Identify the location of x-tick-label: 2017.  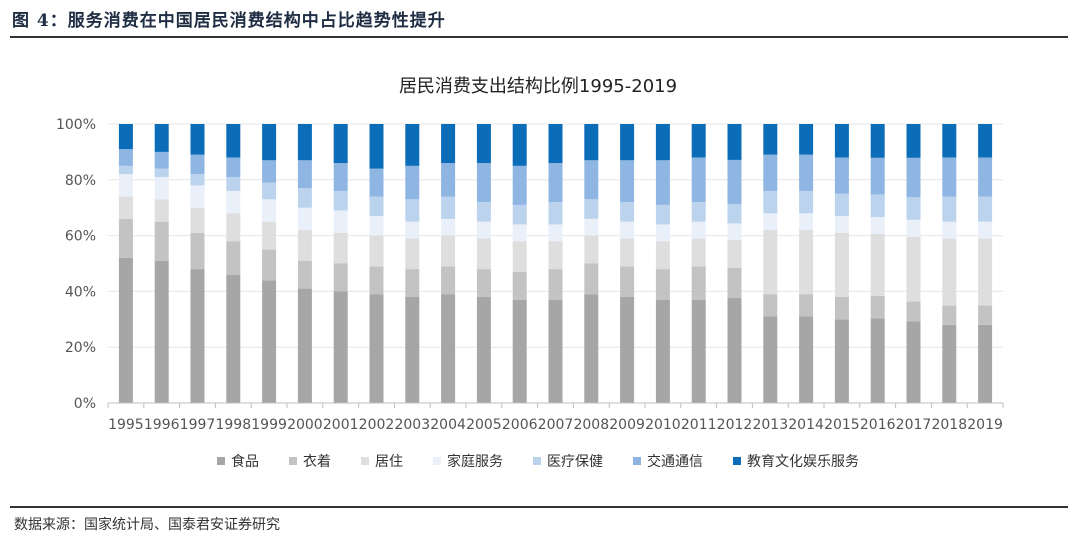
(914, 425).